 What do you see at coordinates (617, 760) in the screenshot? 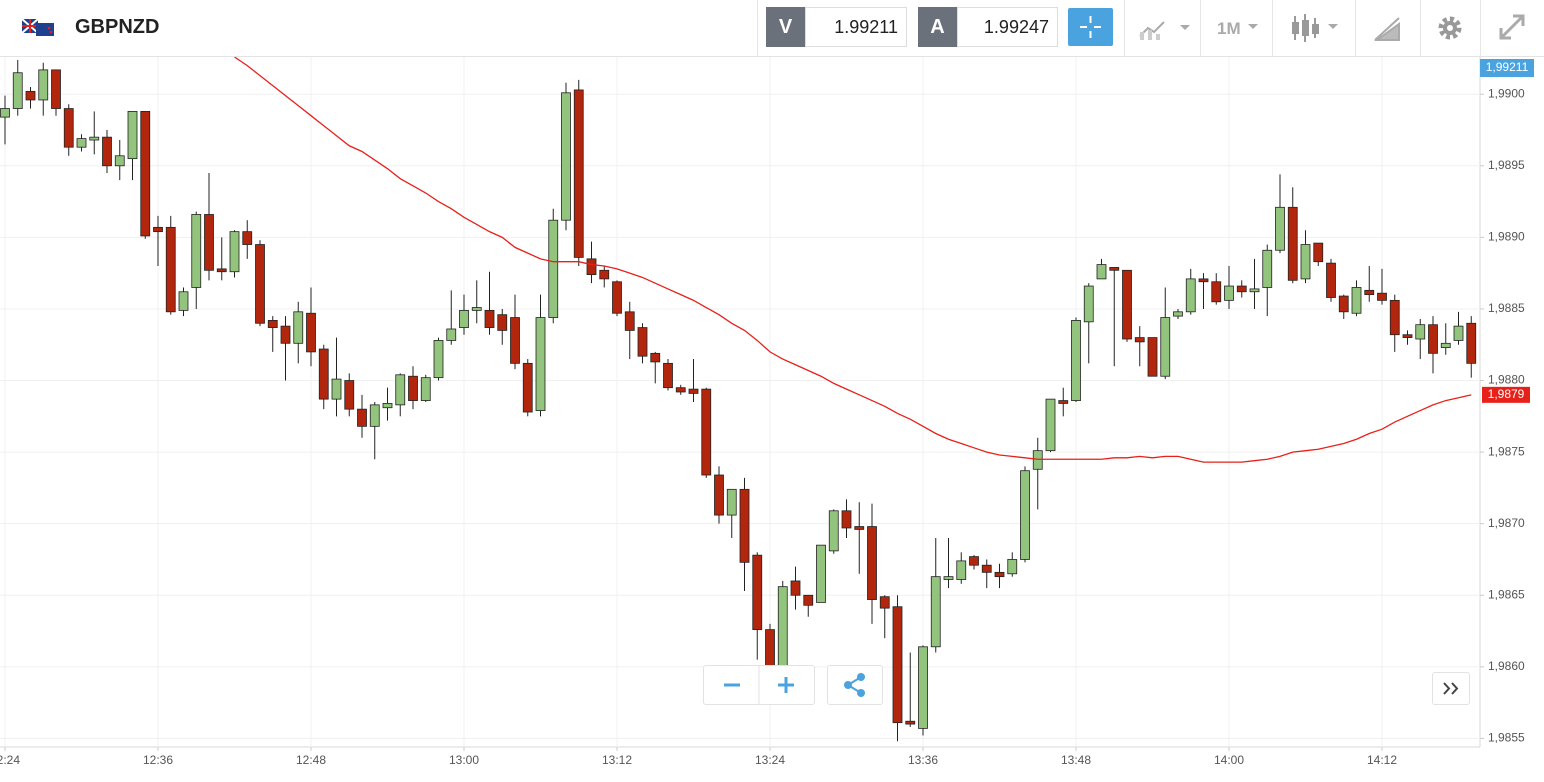
I see `x-tick-label: 13:12` at bounding box center [617, 760].